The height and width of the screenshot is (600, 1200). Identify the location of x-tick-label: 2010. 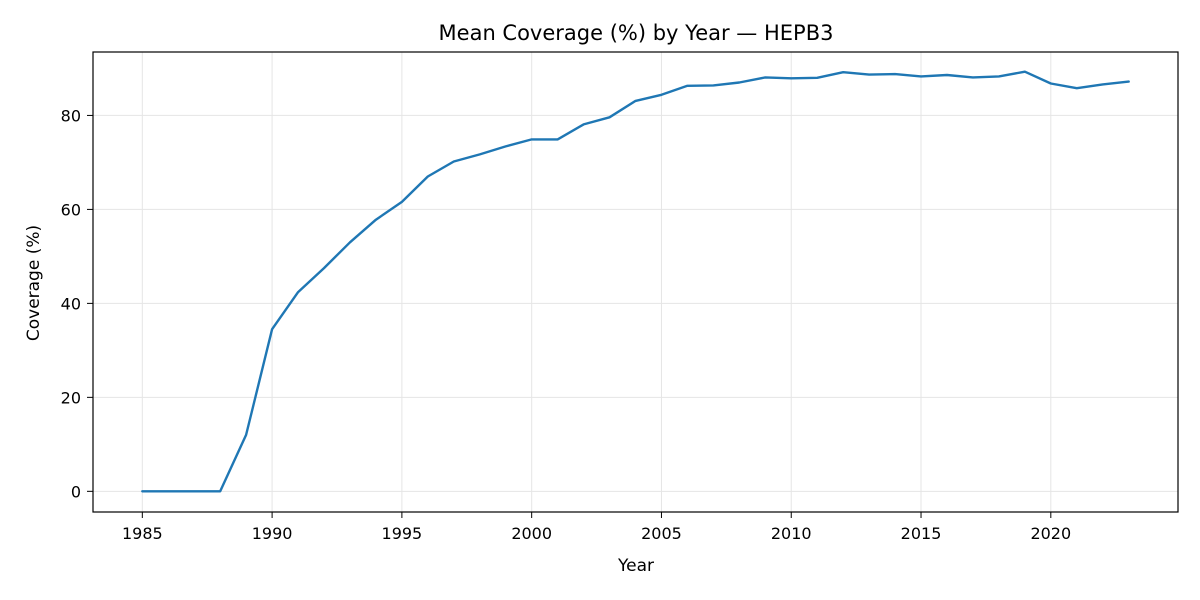
(791, 533).